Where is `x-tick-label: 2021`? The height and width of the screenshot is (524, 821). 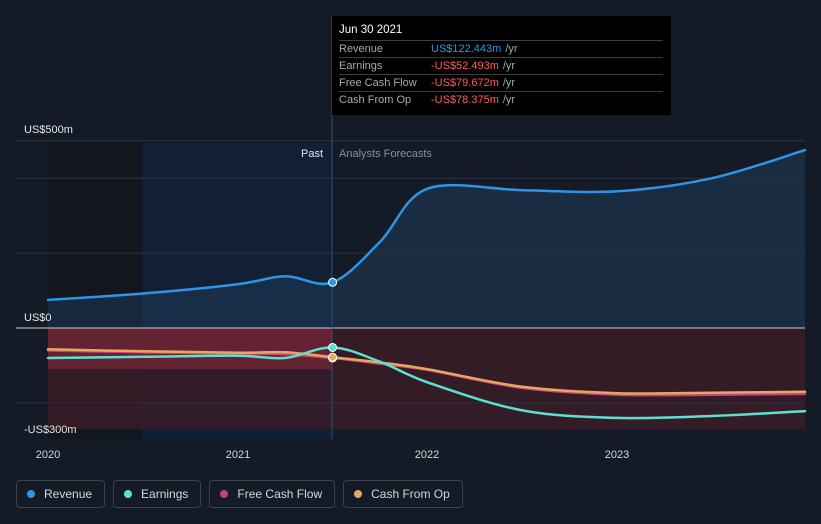 x-tick-label: 2021 is located at coordinates (238, 455).